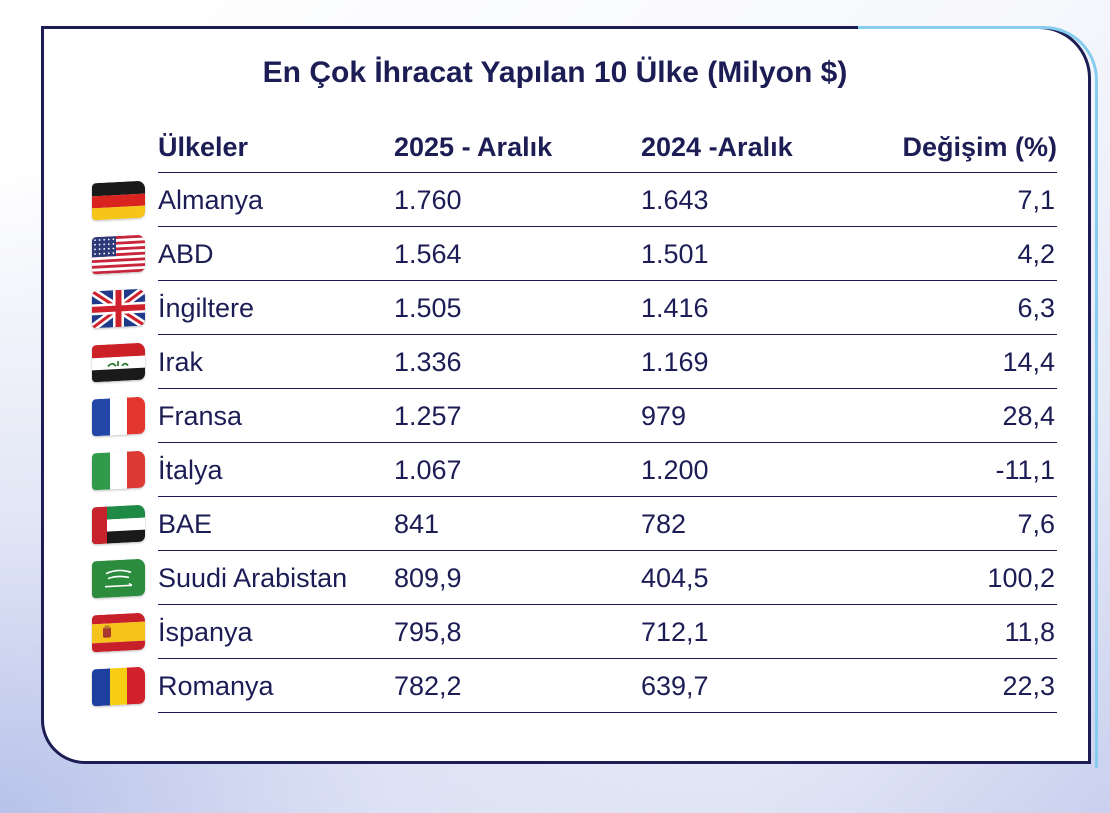 The image size is (1110, 813). What do you see at coordinates (118, 632) in the screenshot?
I see `spain-flag-icon` at bounding box center [118, 632].